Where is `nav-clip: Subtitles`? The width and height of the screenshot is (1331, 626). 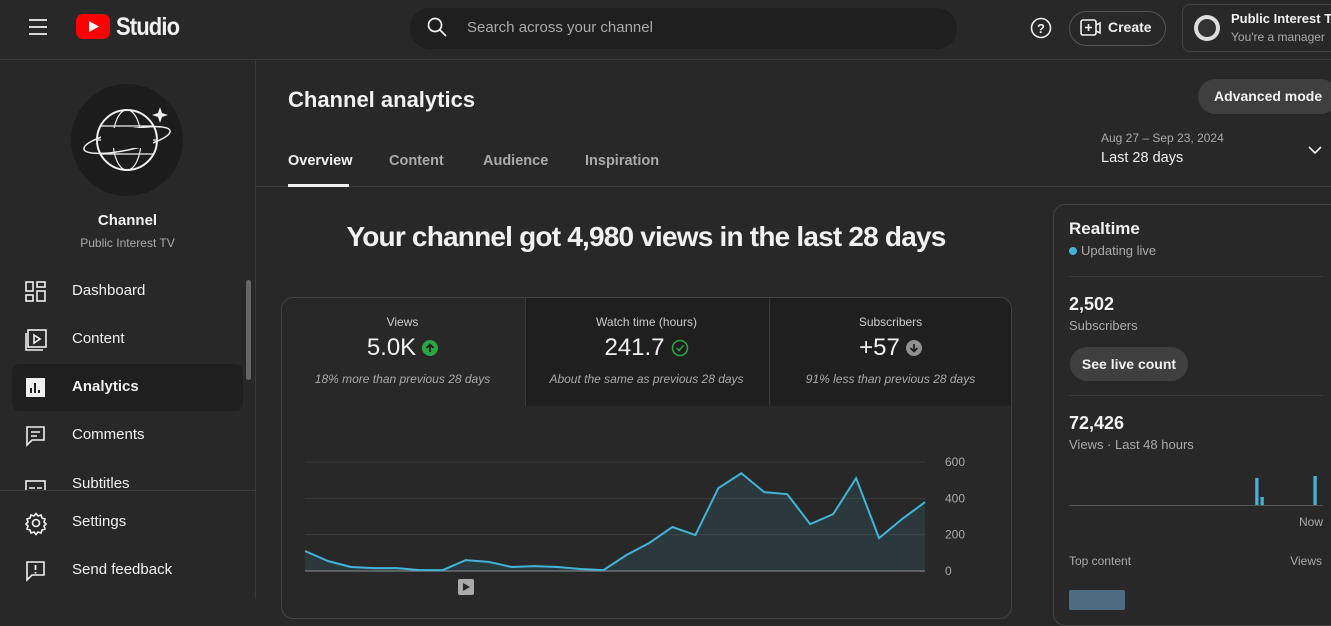
nav-clip: Subtitles is located at coordinates (122, 480).